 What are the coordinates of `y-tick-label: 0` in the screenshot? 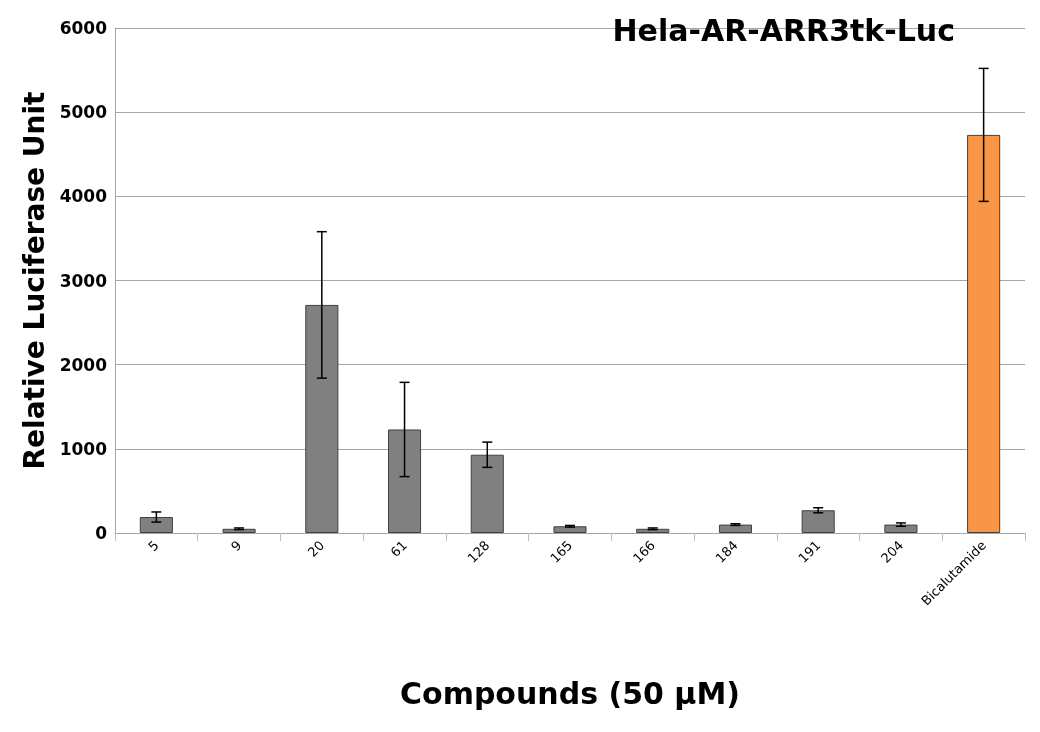 It's located at (101, 533).